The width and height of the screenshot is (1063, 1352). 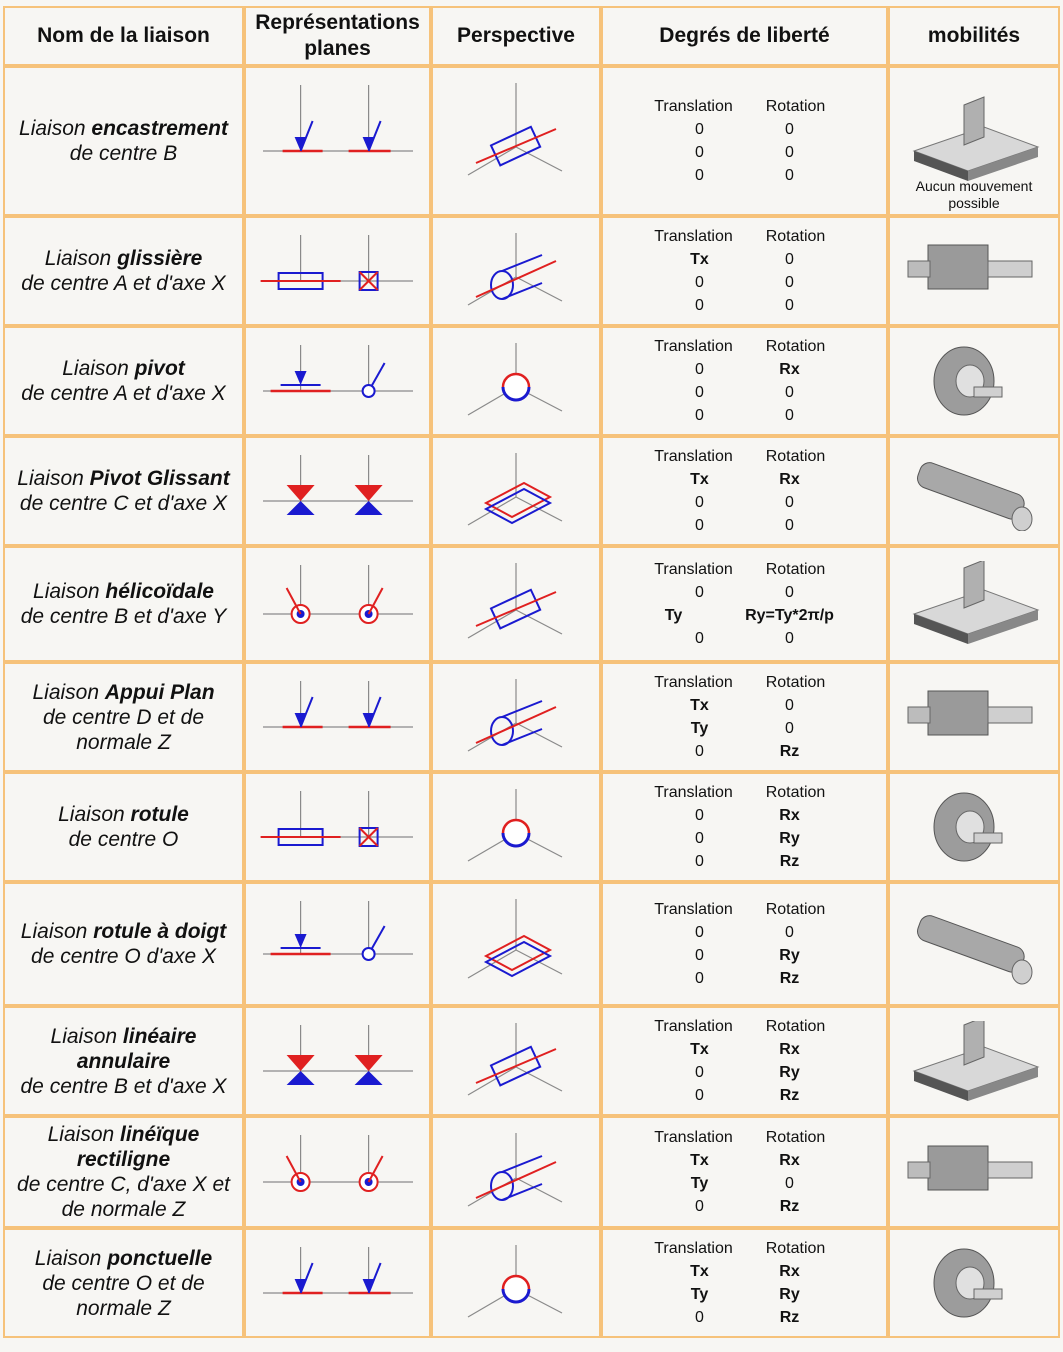 I want to click on liaison-center: de centre O, so click(x=123, y=839).